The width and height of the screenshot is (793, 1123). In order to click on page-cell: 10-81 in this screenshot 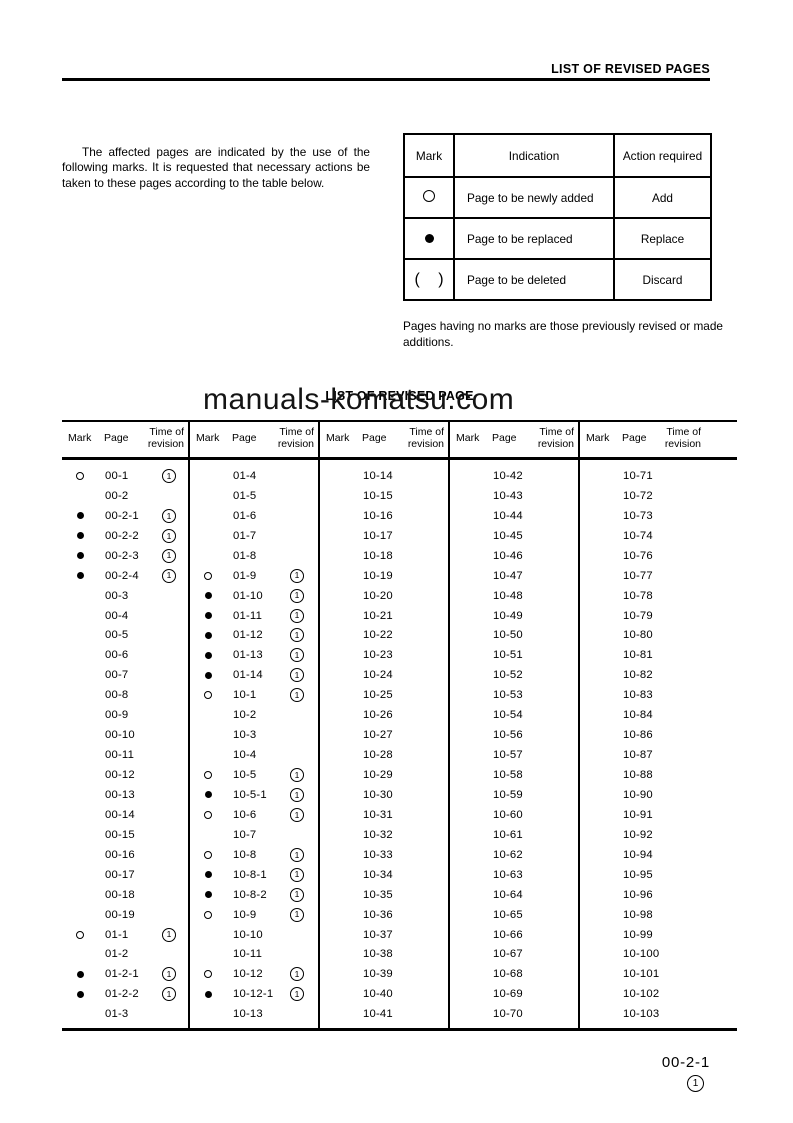, I will do `click(638, 655)`.